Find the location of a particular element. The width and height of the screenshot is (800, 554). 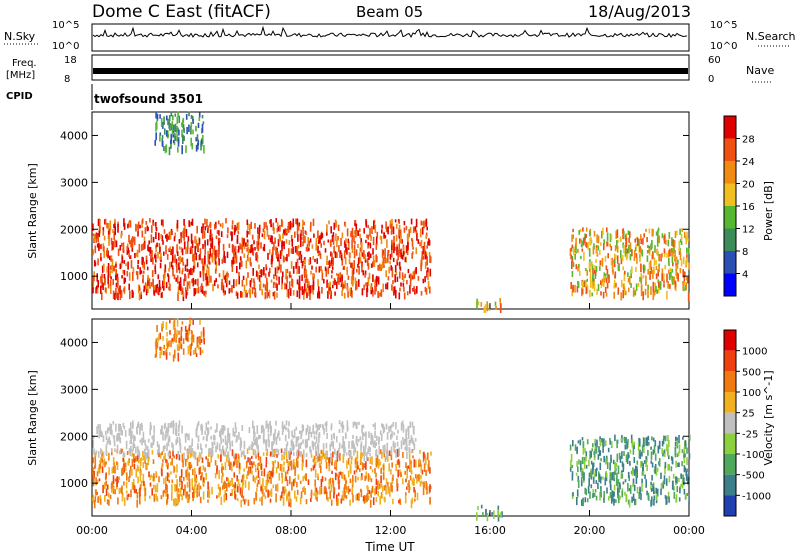

power-colorbar-label: Power [dB] is located at coordinates (768, 211).